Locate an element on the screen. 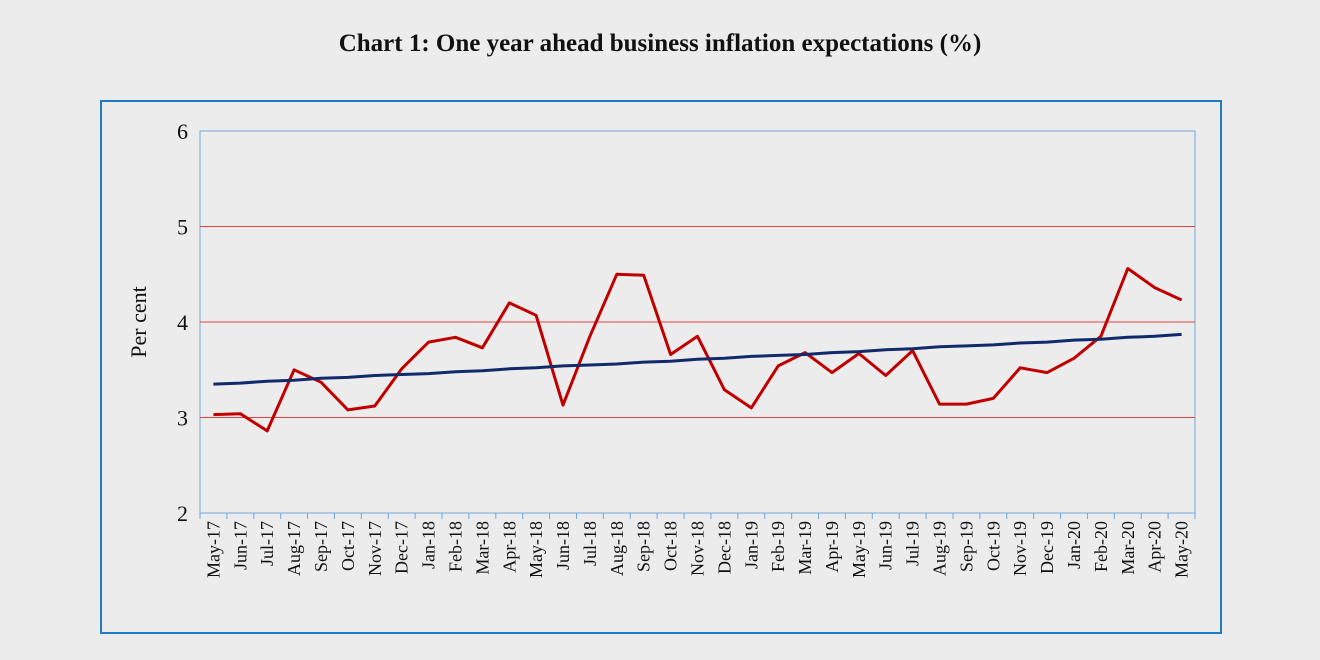 The height and width of the screenshot is (660, 1320). x-tick-label: Jun-18 is located at coordinates (563, 545).